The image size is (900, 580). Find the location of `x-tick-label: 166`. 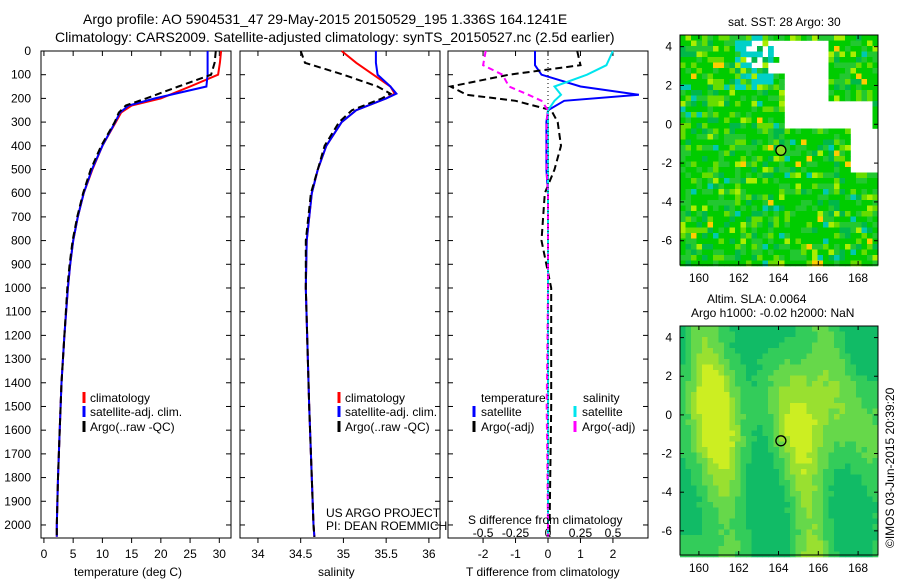

x-tick-label: 166 is located at coordinates (818, 278).